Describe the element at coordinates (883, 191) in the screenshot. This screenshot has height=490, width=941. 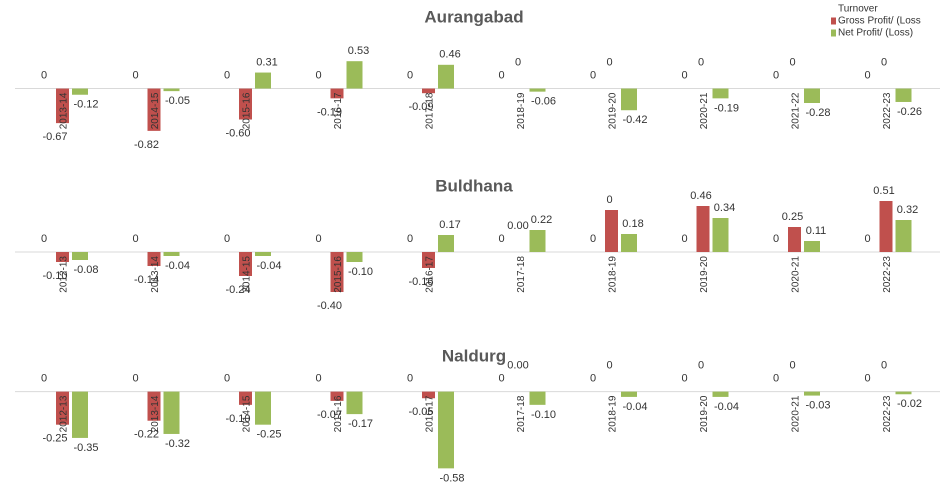
I see `data-label: 0.51` at that location.